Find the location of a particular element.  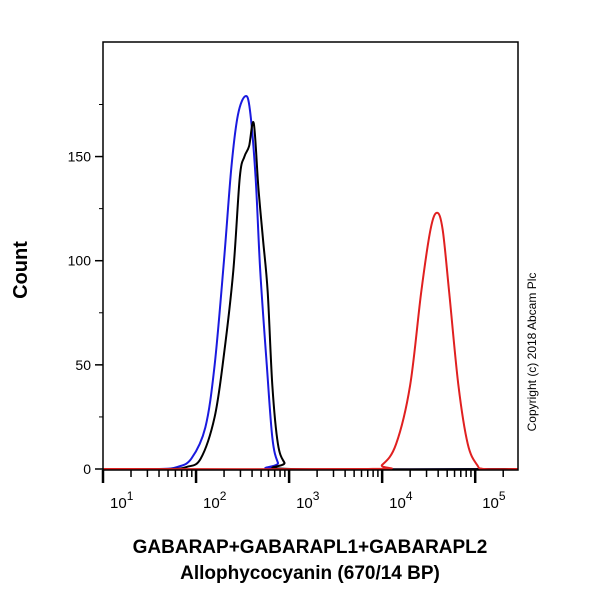

x-axis-label: GABARAP+GABARAPL1+GABARAPL2 is located at coordinates (310, 547).